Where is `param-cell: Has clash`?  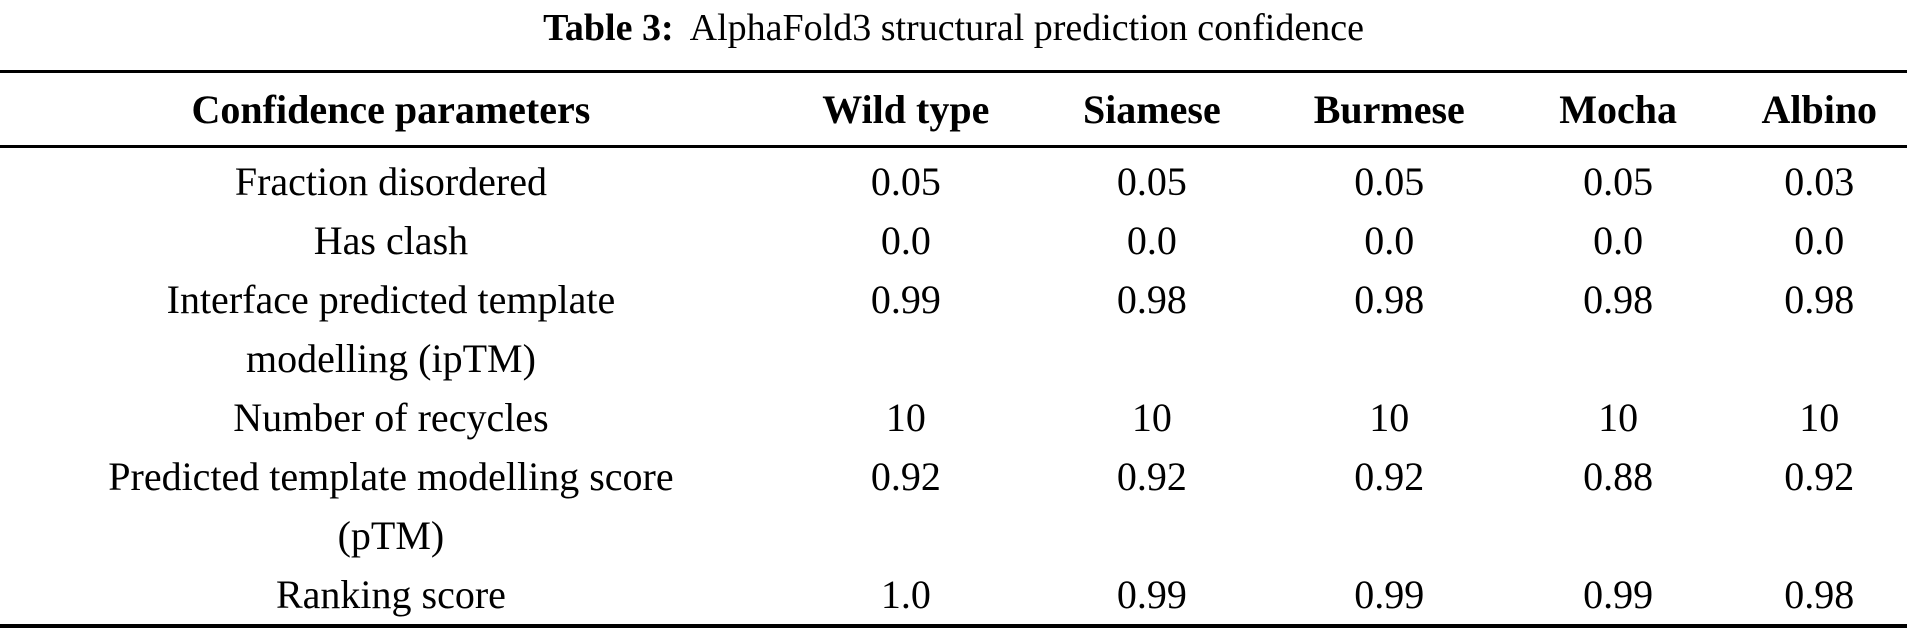
param-cell: Has clash is located at coordinates (391, 240).